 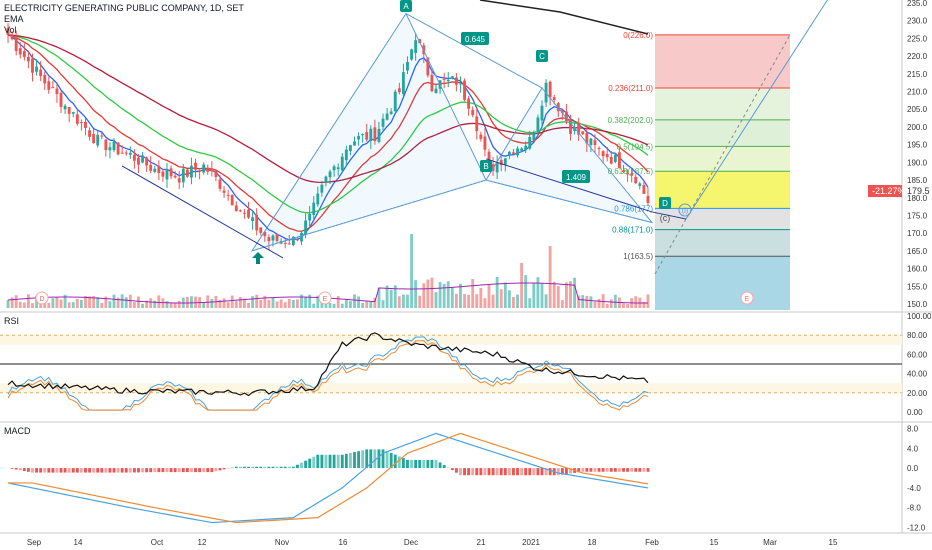 What do you see at coordinates (722, 243) in the screenshot?
I see `fib-band` at bounding box center [722, 243].